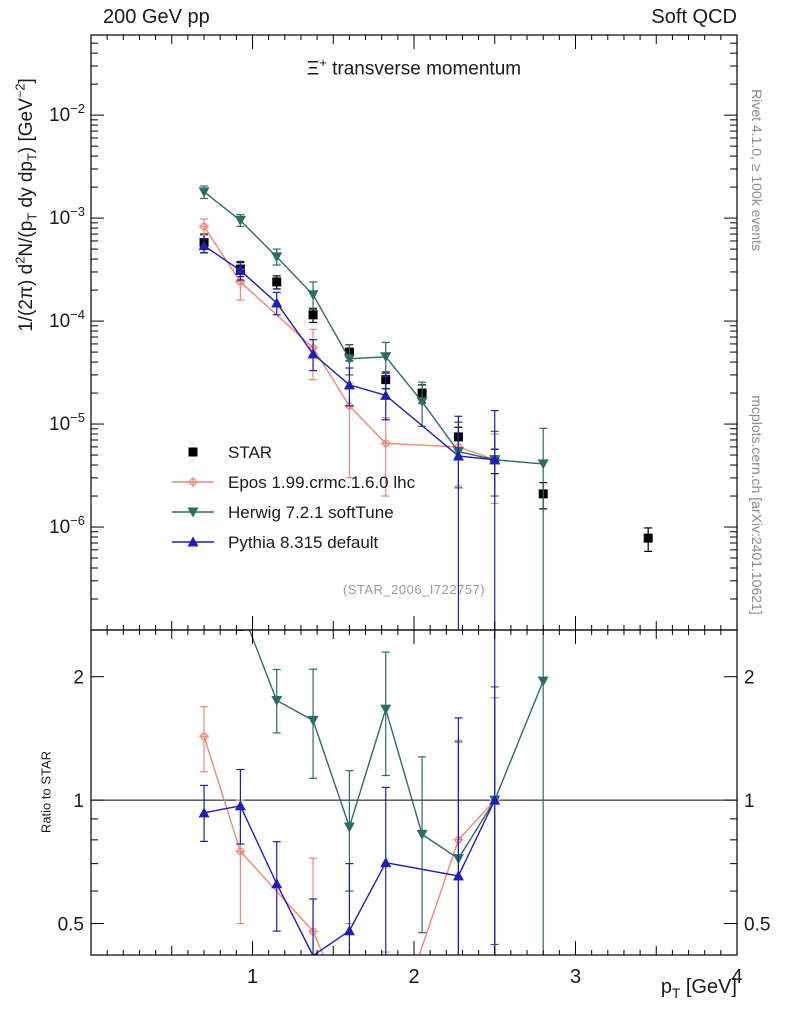 Image resolution: width=786 pixels, height=1024 pixels. Describe the element at coordinates (698, 988) in the screenshot. I see `x-axis-label: pT [GeV]` at that location.